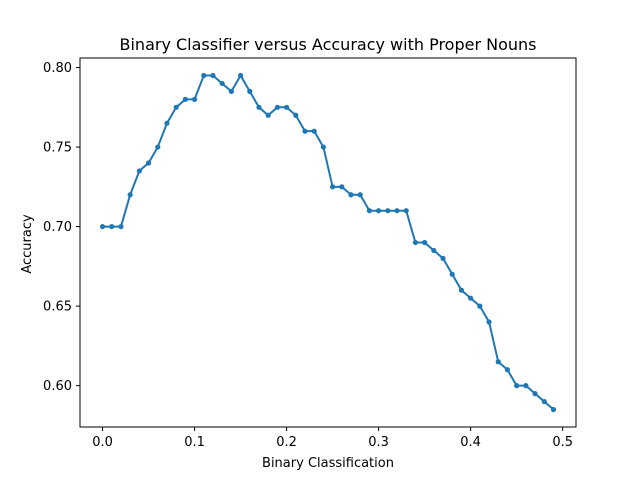  What do you see at coordinates (378, 442) in the screenshot?
I see `x-tick-label: 0.3` at bounding box center [378, 442].